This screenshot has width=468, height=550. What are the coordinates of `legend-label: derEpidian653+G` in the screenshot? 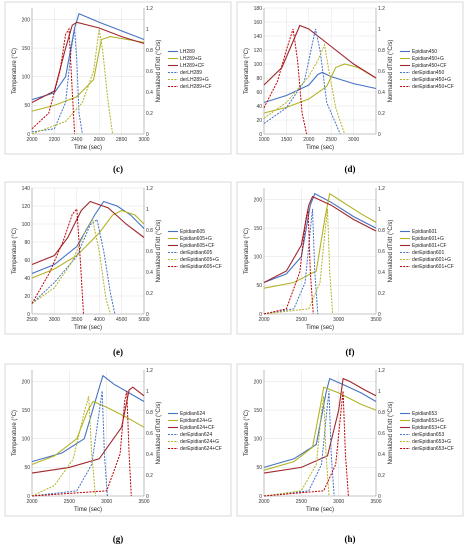 It's located at (431, 442).